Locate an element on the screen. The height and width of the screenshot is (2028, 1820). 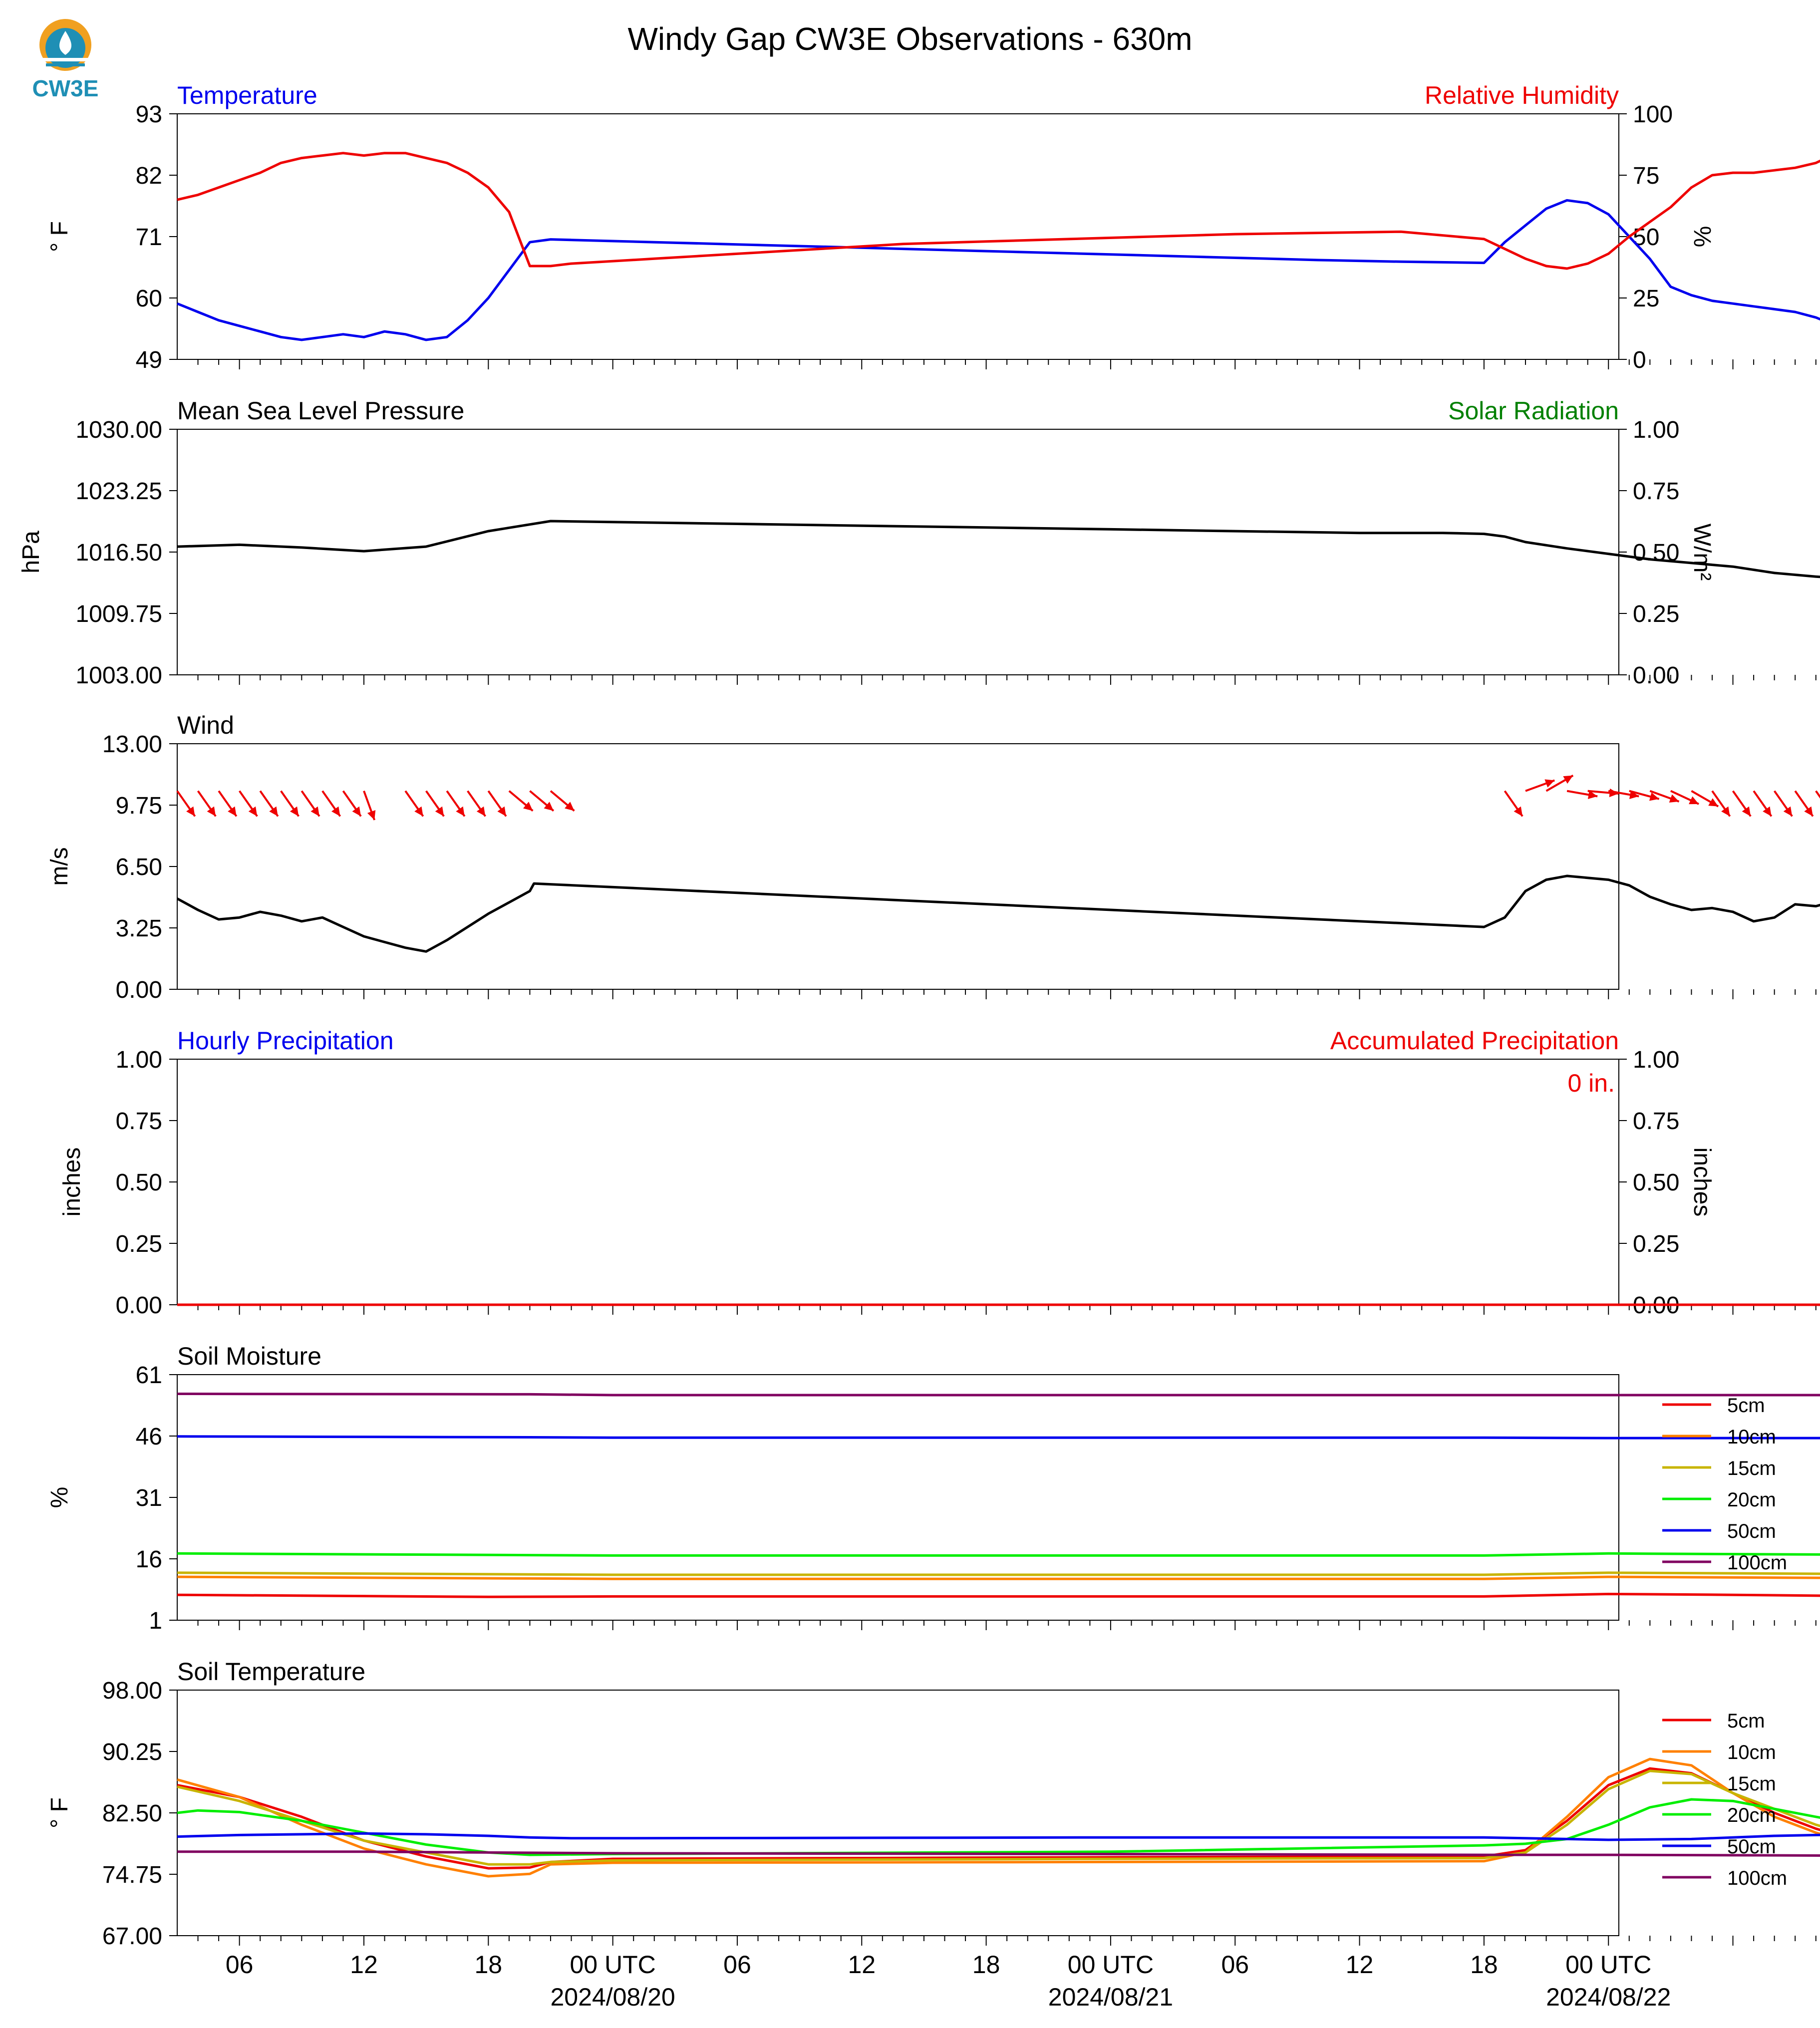
series-line-right is located at coordinates (998, 211).